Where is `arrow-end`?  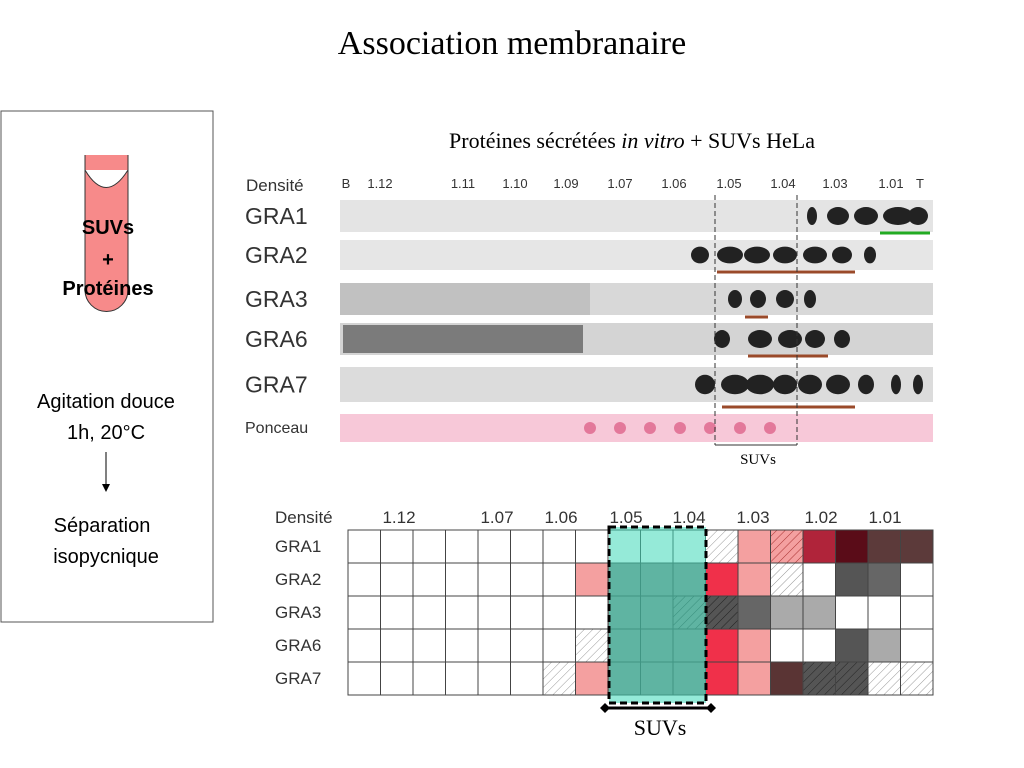 arrow-end is located at coordinates (711, 708).